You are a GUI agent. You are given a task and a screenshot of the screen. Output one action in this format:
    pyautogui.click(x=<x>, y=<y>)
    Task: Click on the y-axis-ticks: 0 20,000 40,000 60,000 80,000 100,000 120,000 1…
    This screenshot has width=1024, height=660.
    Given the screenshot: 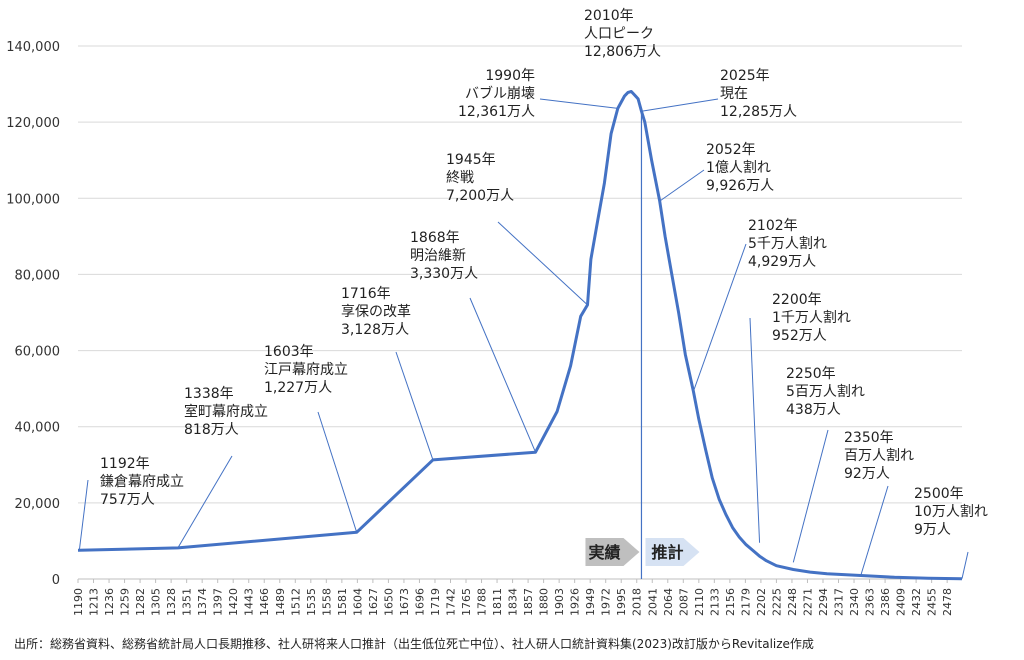 What is the action you would take?
    pyautogui.click(x=33, y=314)
    